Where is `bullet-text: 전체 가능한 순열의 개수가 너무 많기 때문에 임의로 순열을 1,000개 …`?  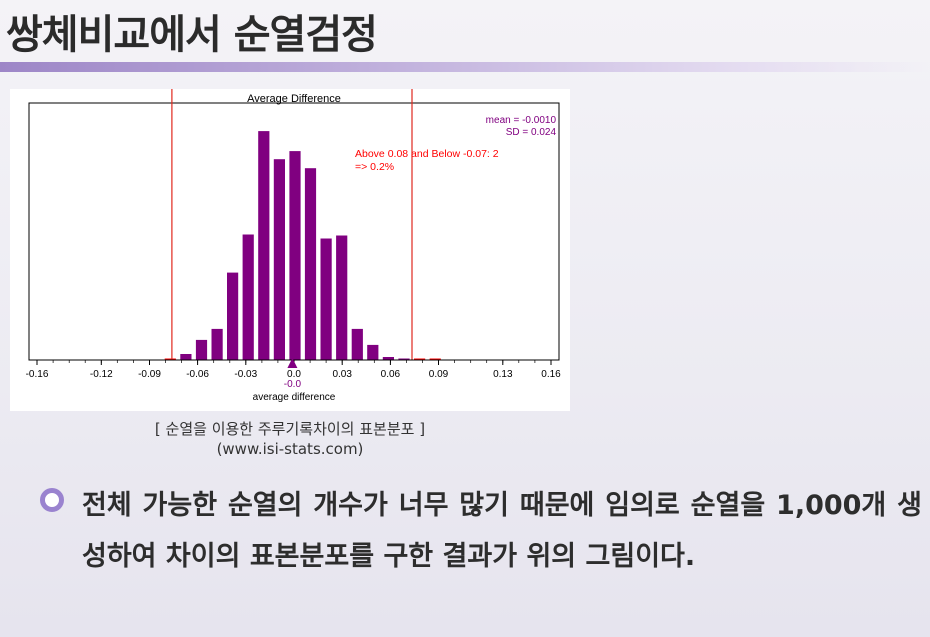
bullet-text: 전체 가능한 순열의 개수가 너무 많기 때문에 임의로 순열을 1,000개 … is located at coordinates (502, 531).